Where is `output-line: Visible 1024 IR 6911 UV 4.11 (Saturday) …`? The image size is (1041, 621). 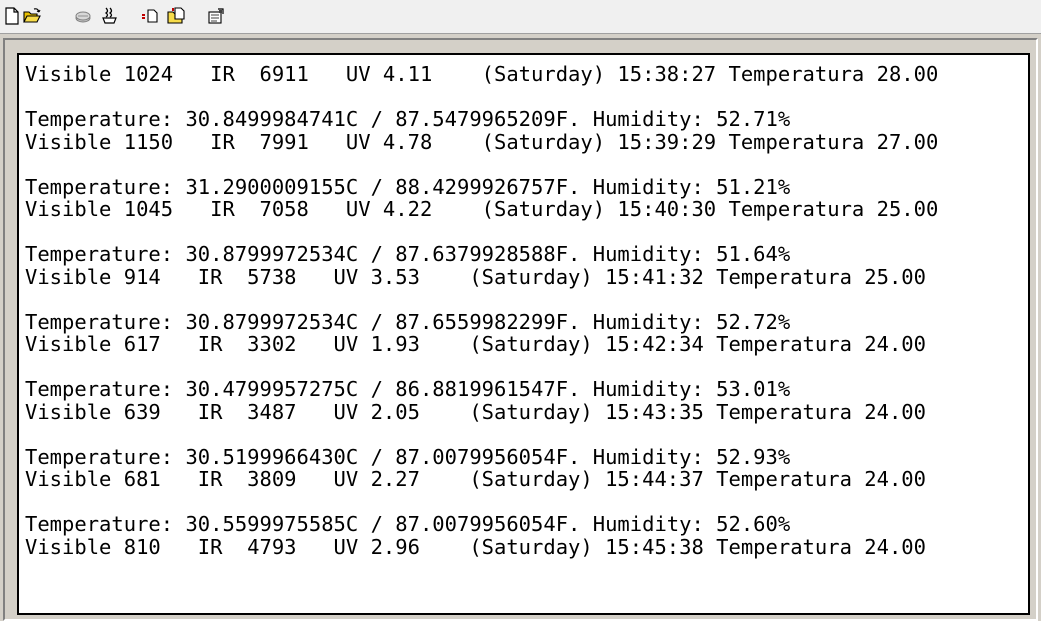 output-line: Visible 1024 IR 6911 UV 4.11 (Saturday) … is located at coordinates (482, 74).